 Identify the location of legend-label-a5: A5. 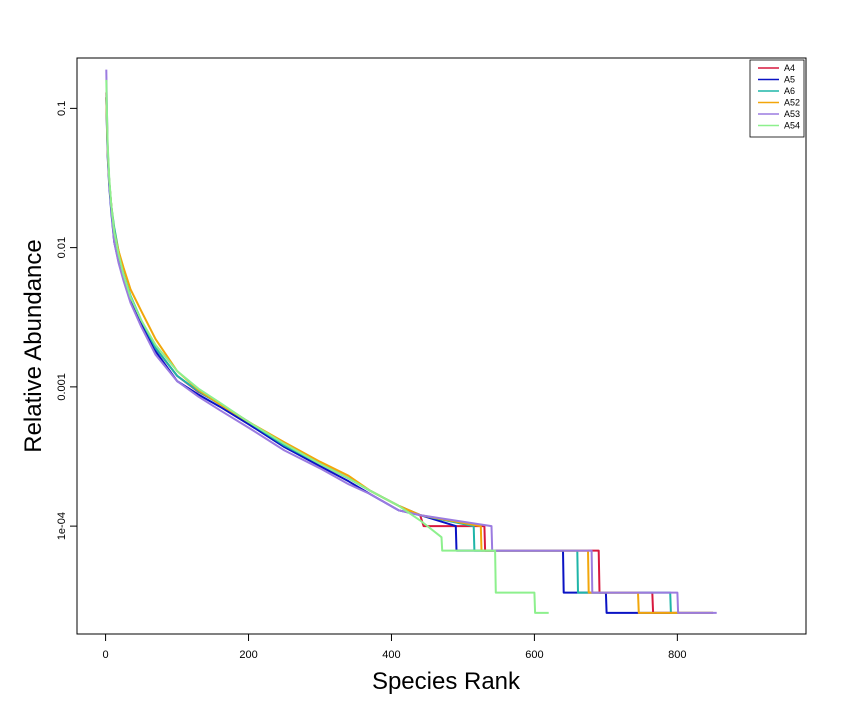
(789, 80).